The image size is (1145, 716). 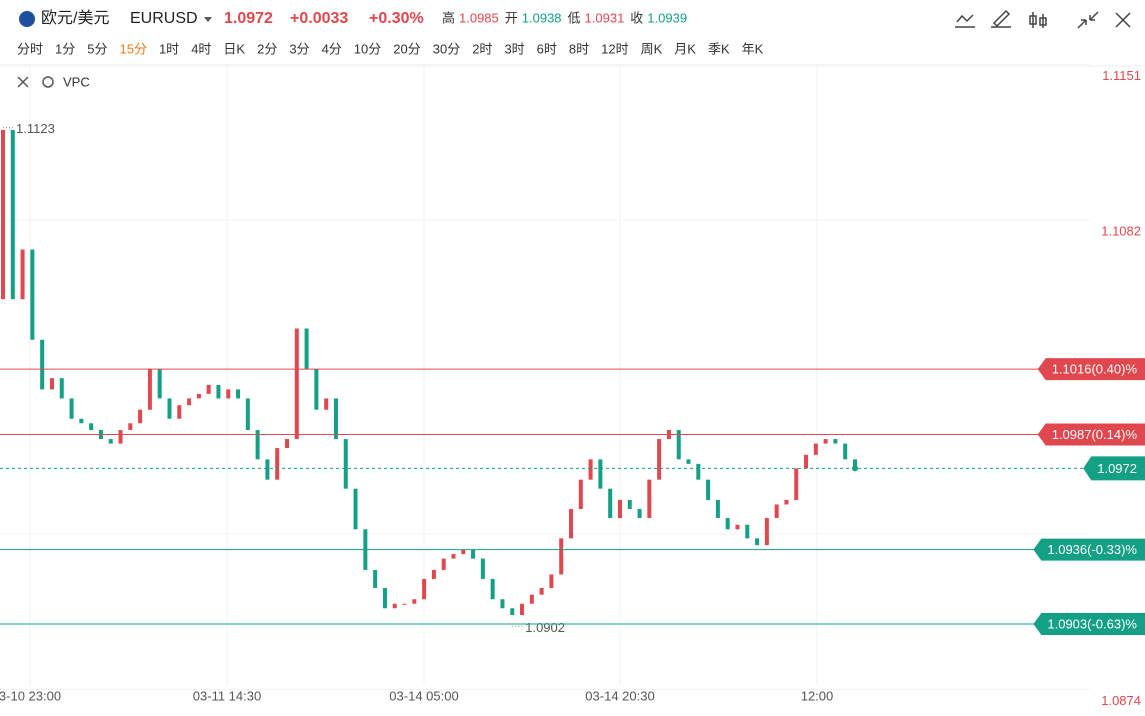 I want to click on percent: +0.30%, so click(x=396, y=18).